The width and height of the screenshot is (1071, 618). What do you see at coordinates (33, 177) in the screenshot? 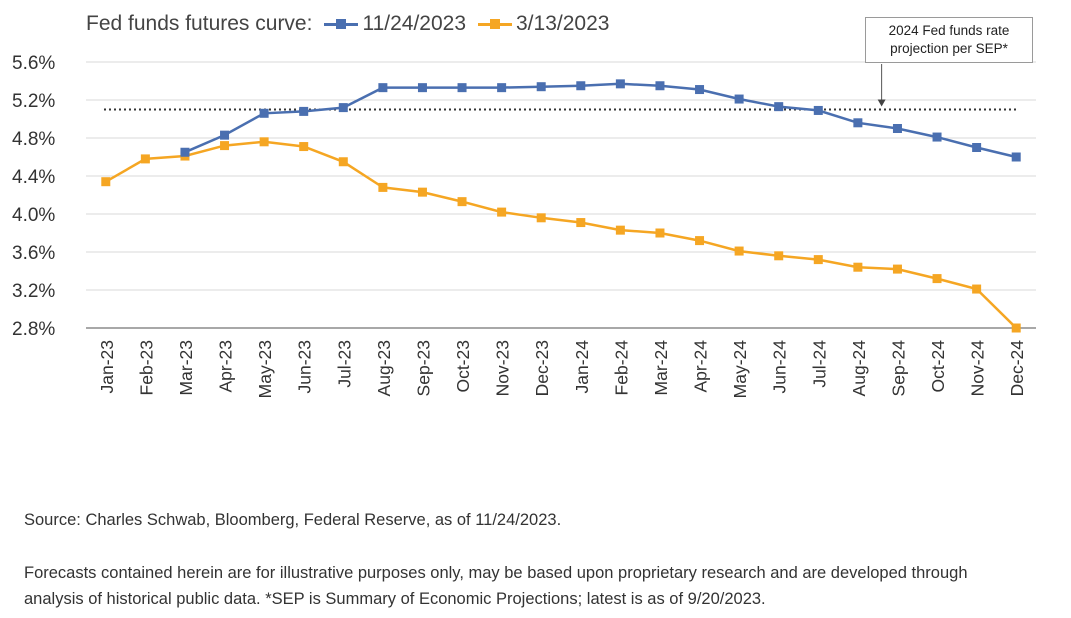
I see `y-tick-label: 4.4%` at bounding box center [33, 177].